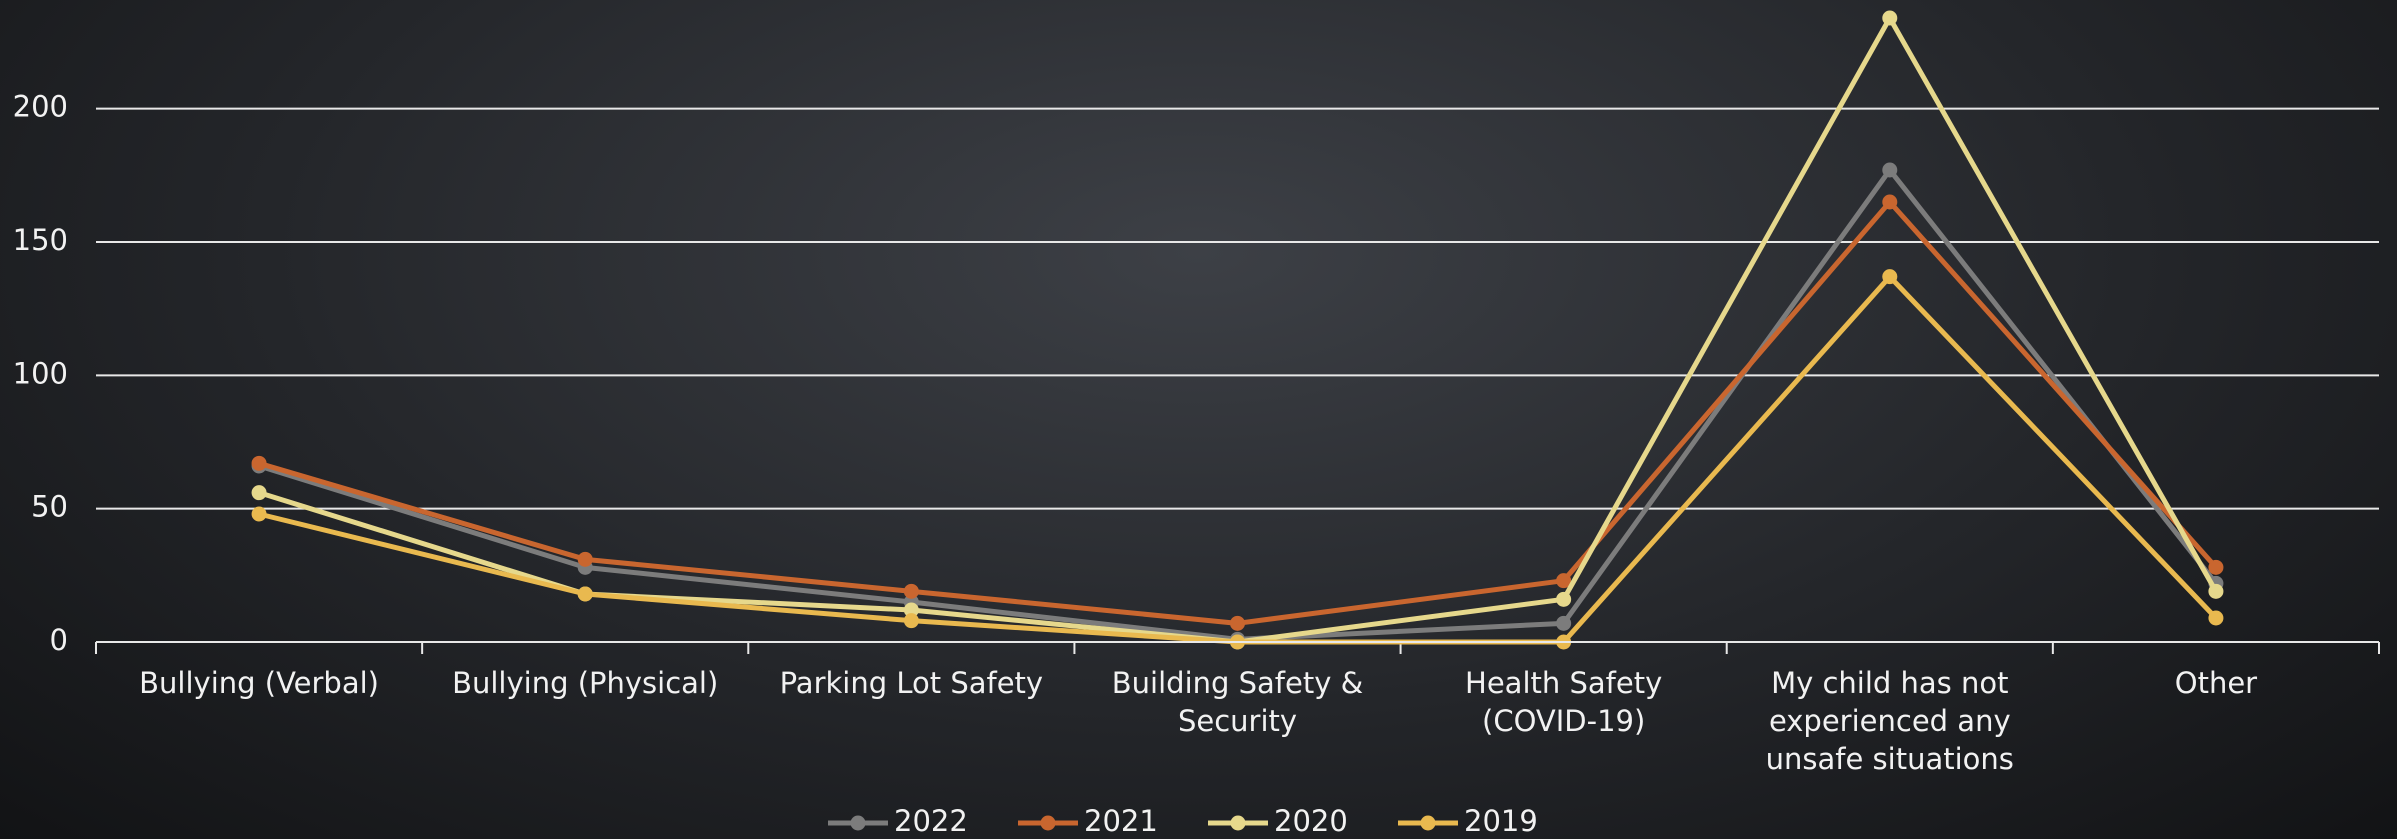 This screenshot has width=2397, height=839. I want to click on x-tick-label: Building Safety & Security, so click(1237, 702).